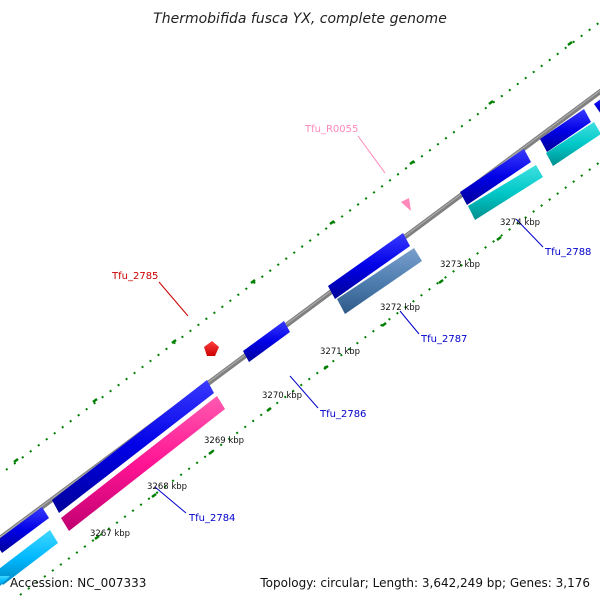 The height and width of the screenshot is (600, 600). What do you see at coordinates (133, 446) in the screenshot?
I see `forward-gene-bar-tfu-2784-region` at bounding box center [133, 446].